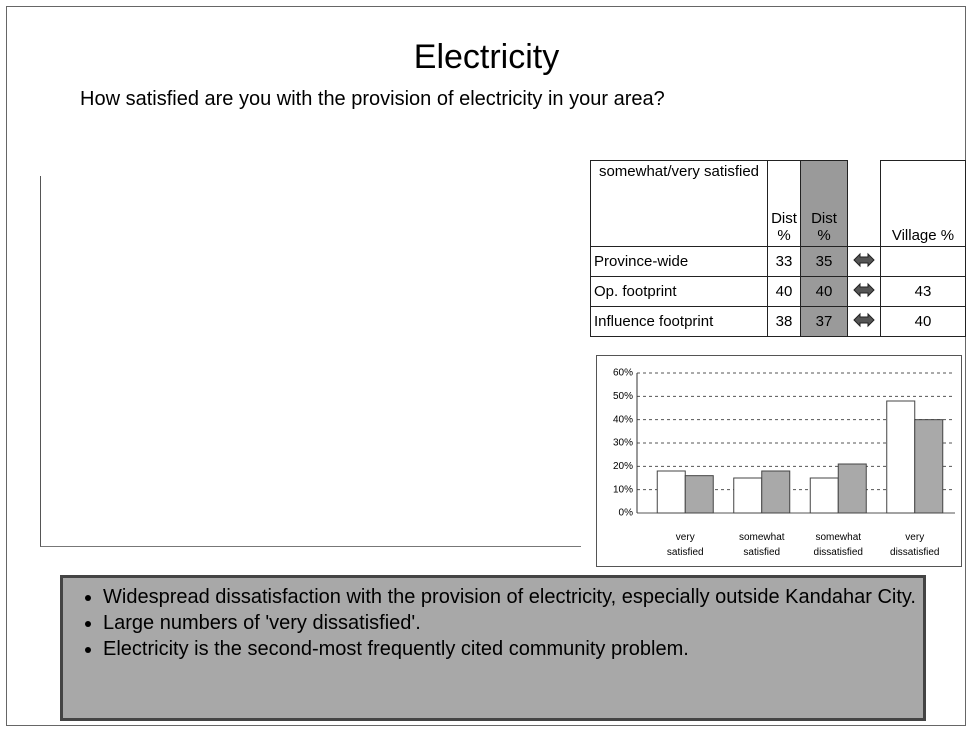 Image resolution: width=973 pixels, height=734 pixels. What do you see at coordinates (923, 203) in the screenshot?
I see `header-cell: Village %` at bounding box center [923, 203].